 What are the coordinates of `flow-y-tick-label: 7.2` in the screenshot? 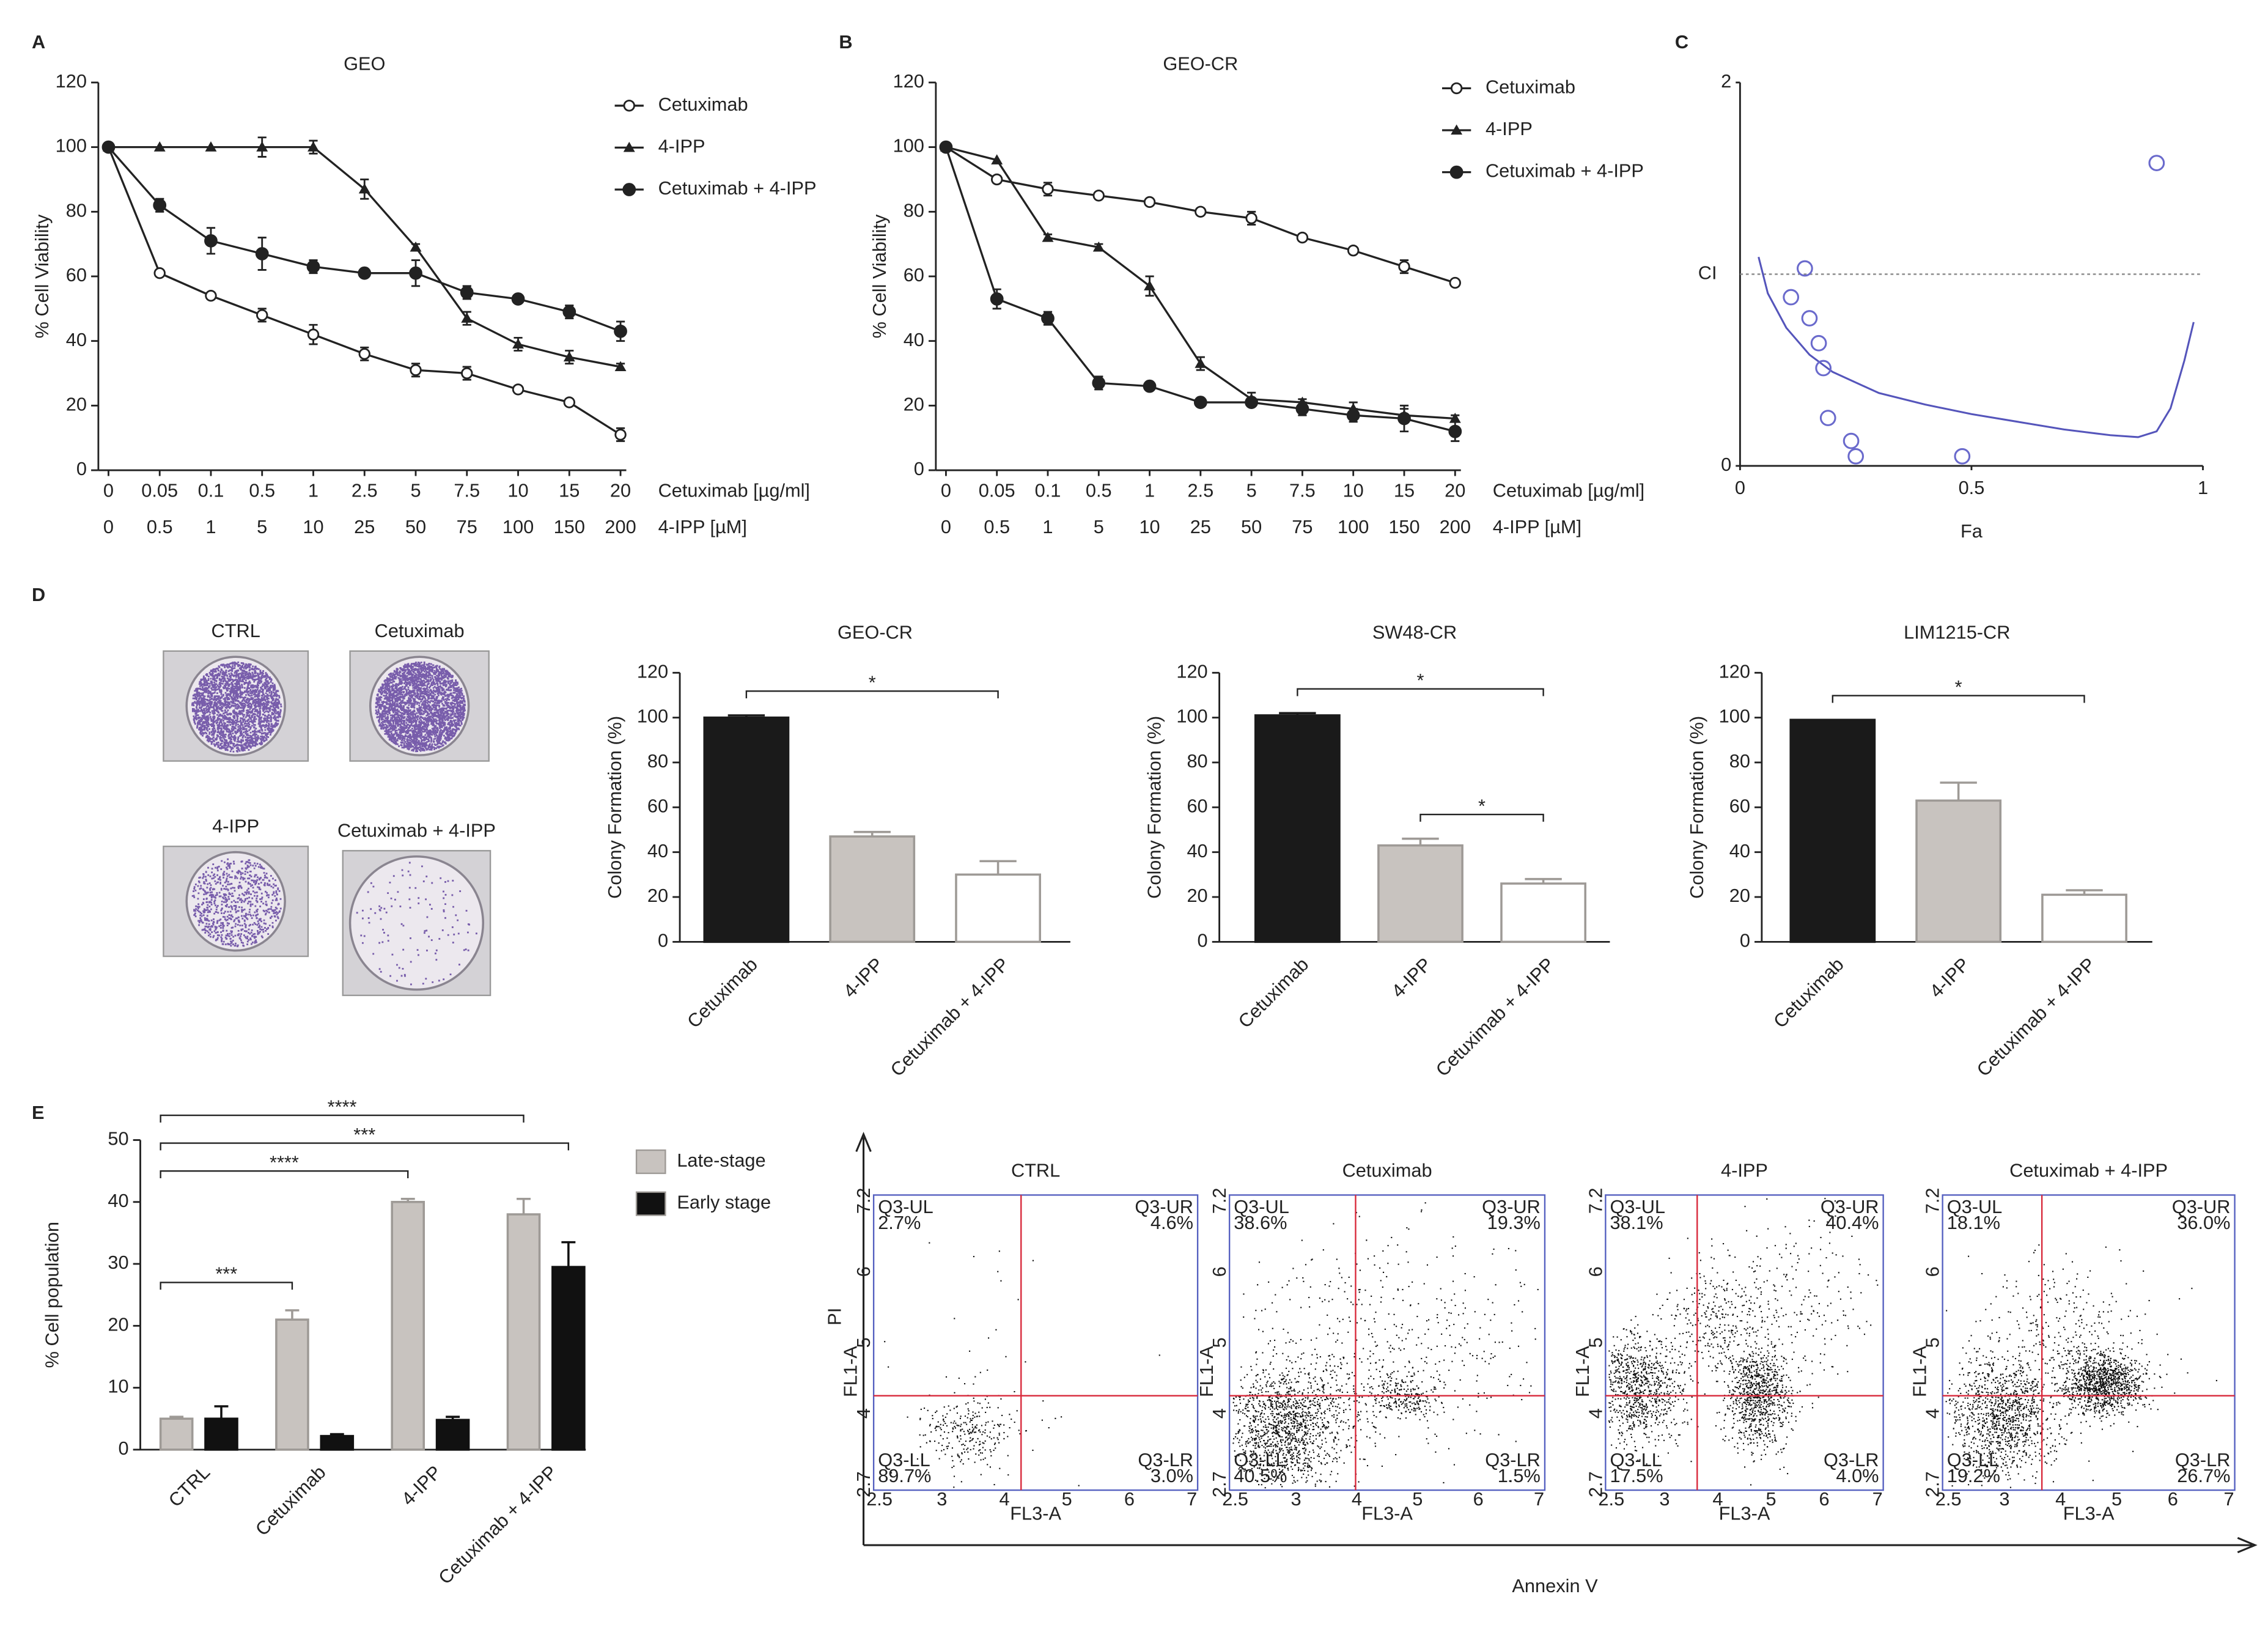 It's located at (1932, 1201).